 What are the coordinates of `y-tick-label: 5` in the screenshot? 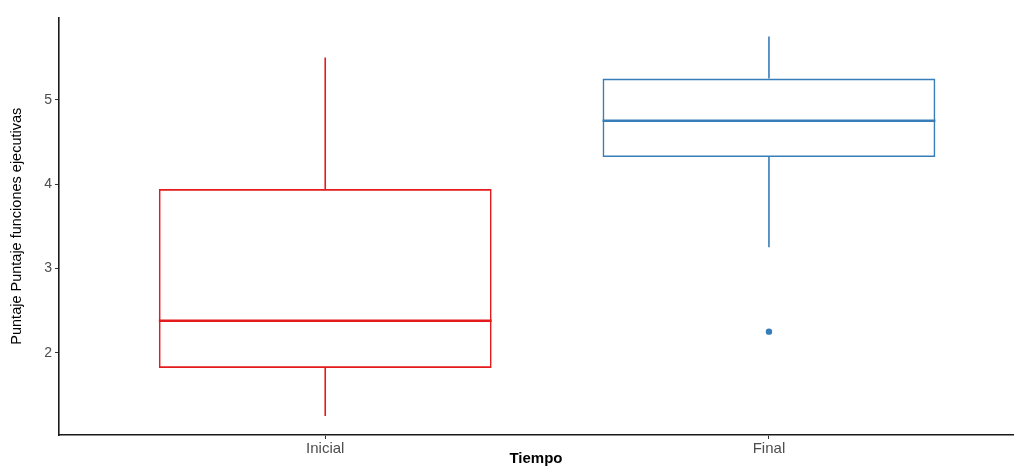 It's located at (48, 98).